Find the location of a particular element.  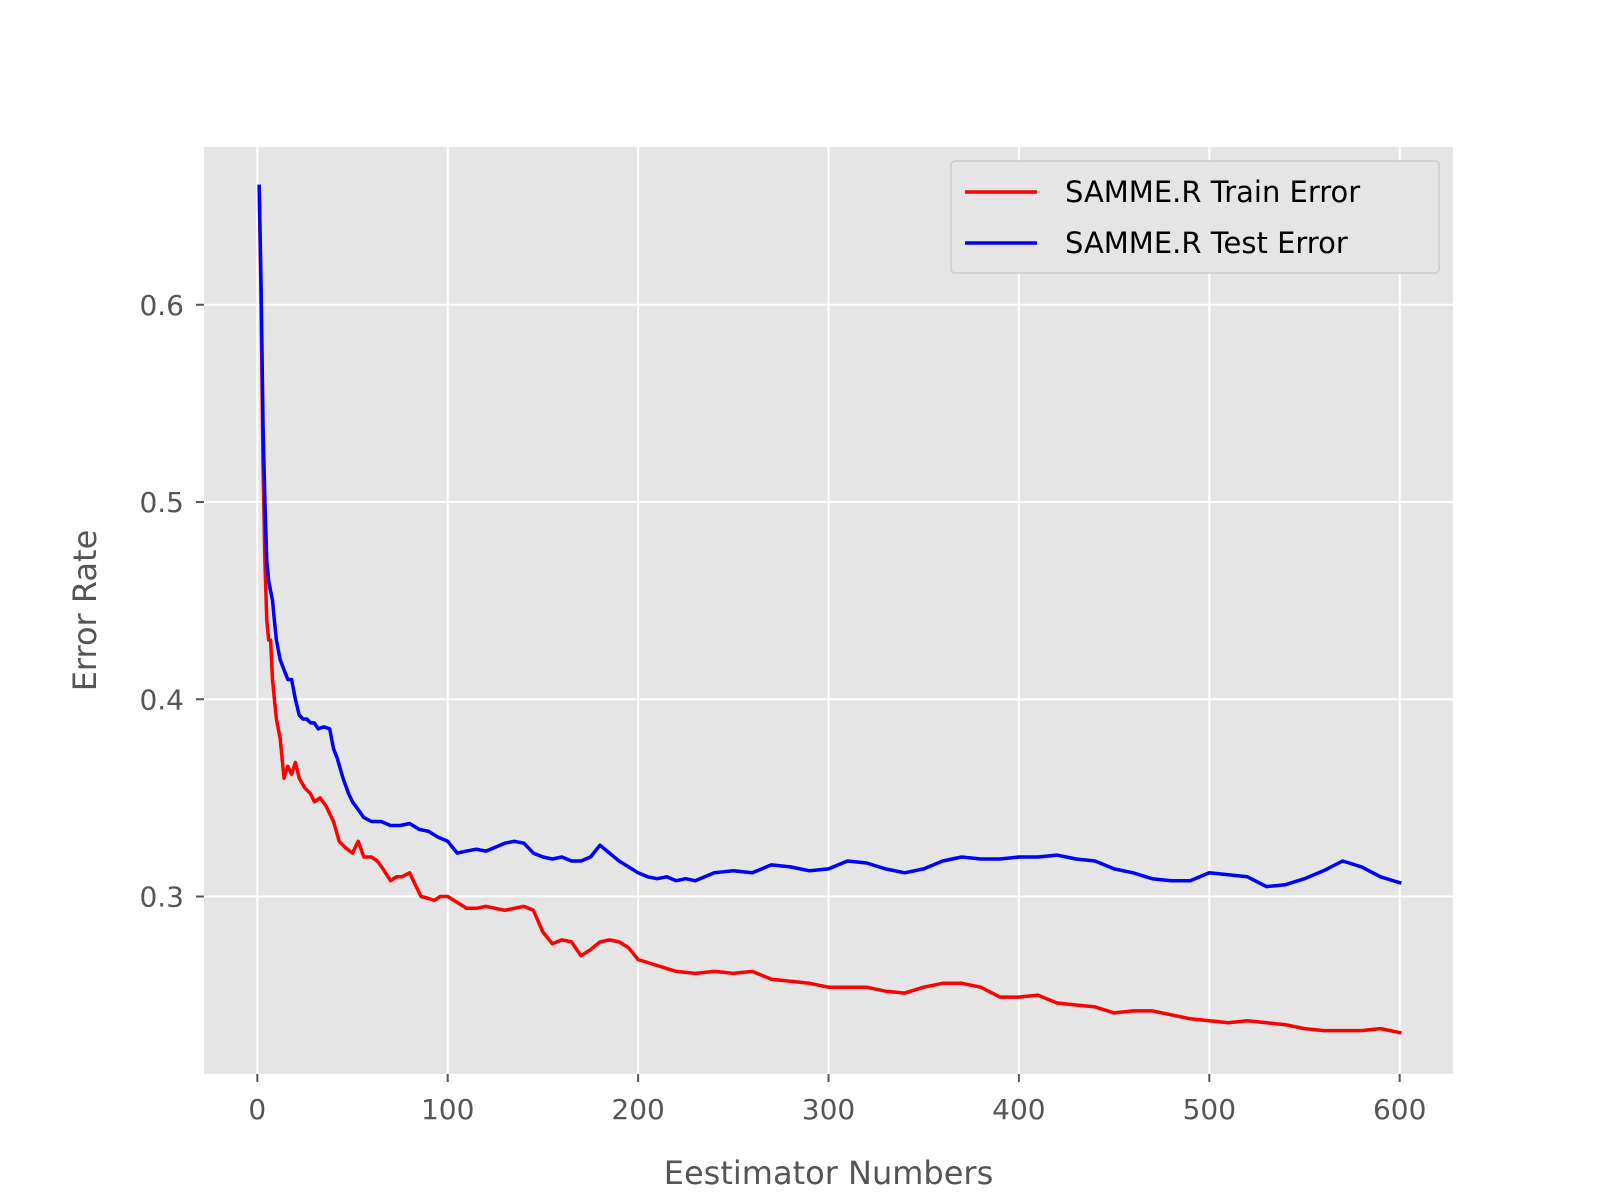

x-tick-label: 100 is located at coordinates (447, 1109).